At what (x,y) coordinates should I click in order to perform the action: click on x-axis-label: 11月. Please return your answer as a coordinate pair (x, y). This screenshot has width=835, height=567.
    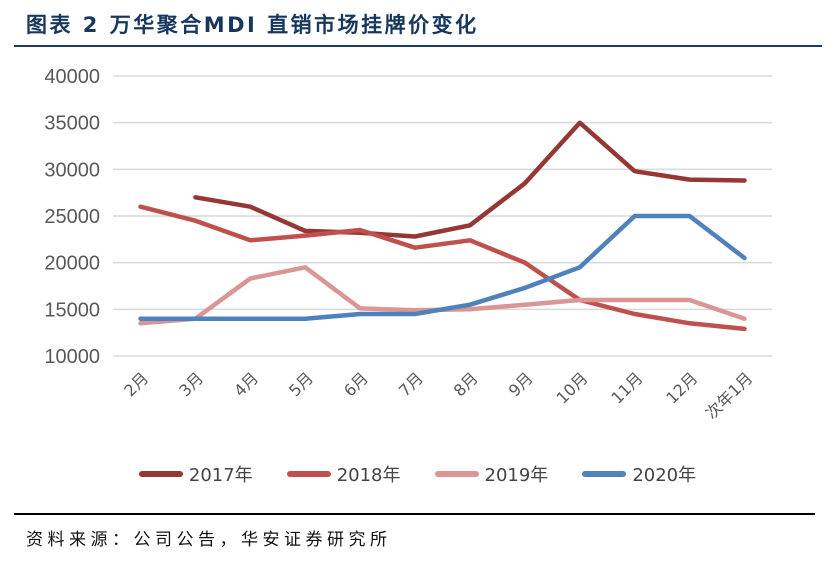
    Looking at the image, I should click on (626, 388).